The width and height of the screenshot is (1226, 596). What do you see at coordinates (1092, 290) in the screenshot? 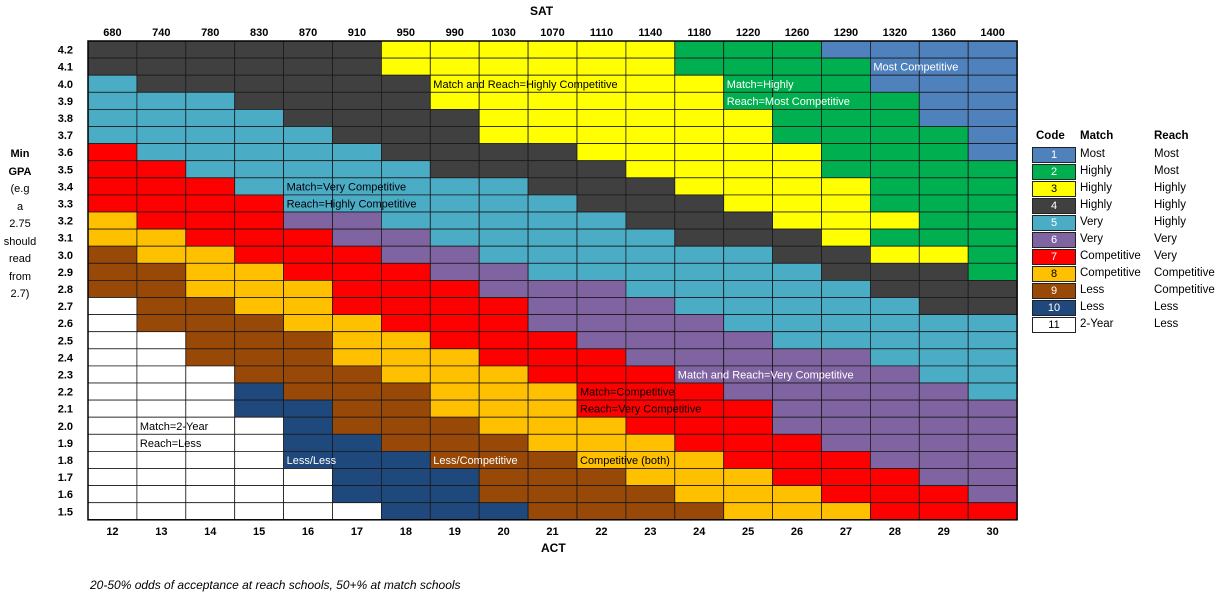
I see `legend-match-text: Less` at bounding box center [1092, 290].